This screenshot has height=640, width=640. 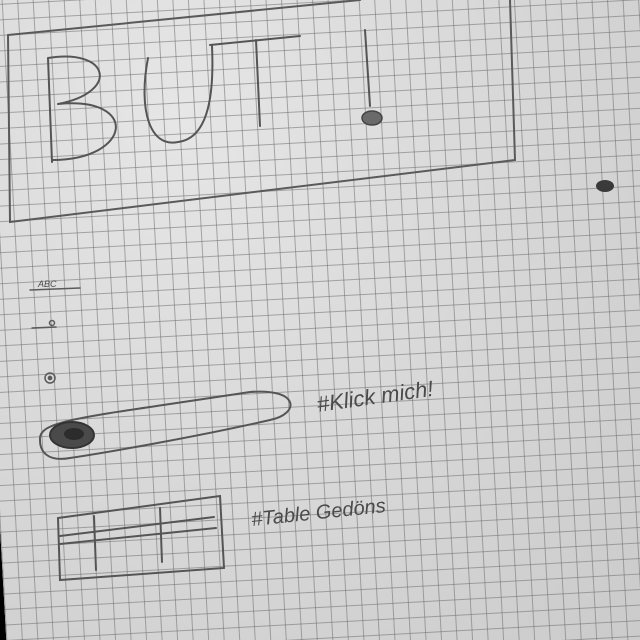 I want to click on letter-u, so click(x=178, y=94).